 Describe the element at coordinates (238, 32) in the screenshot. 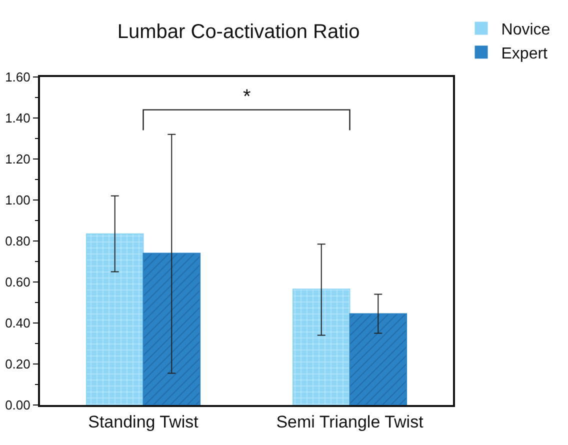

I see `chart-title: Lumbar Co-activation Ratio` at that location.